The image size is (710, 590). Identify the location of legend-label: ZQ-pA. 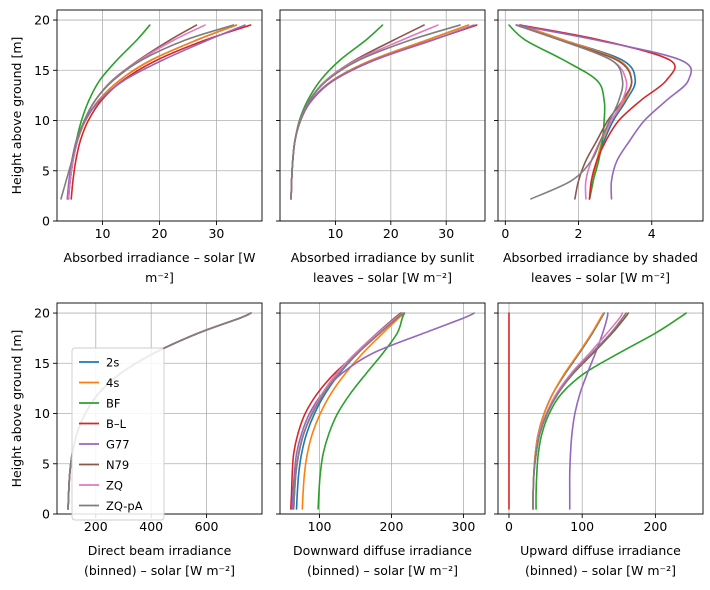
(124, 506).